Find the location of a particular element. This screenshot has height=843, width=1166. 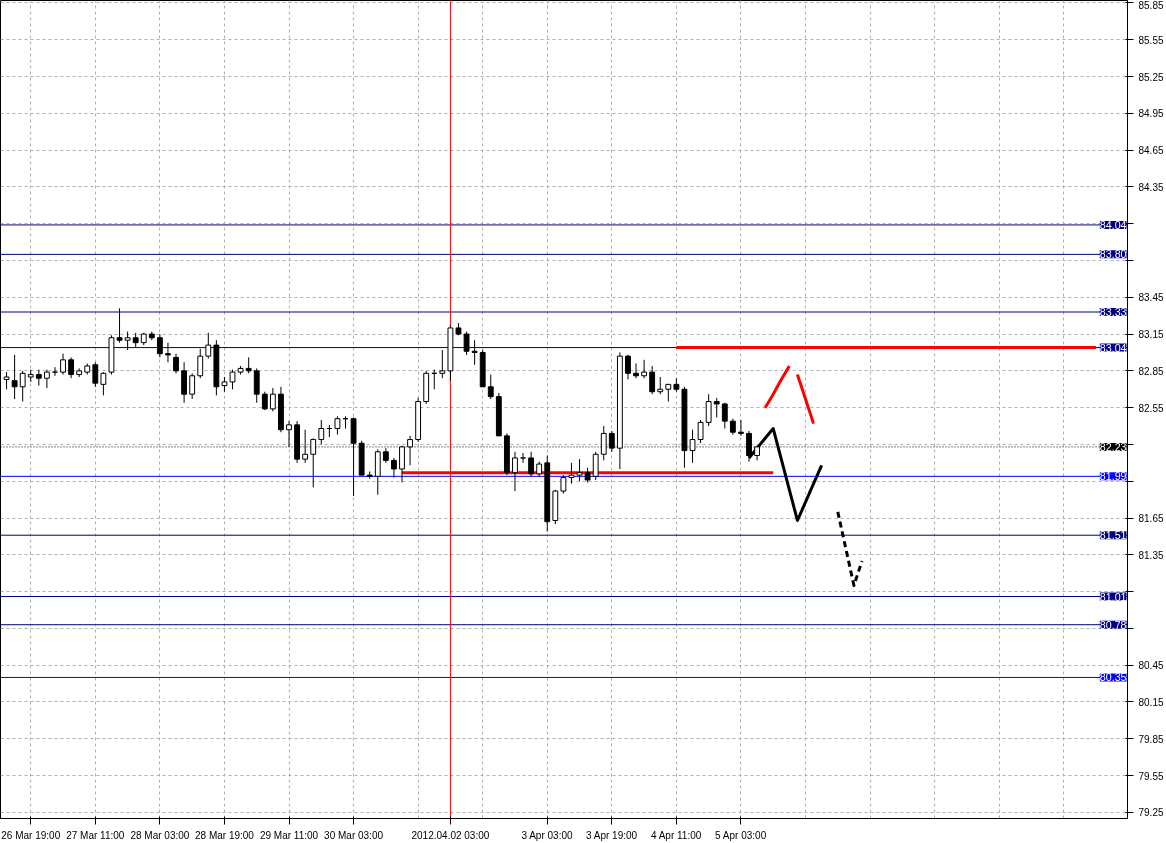

x-tick-label: 3 Apr 19:00 is located at coordinates (611, 835).